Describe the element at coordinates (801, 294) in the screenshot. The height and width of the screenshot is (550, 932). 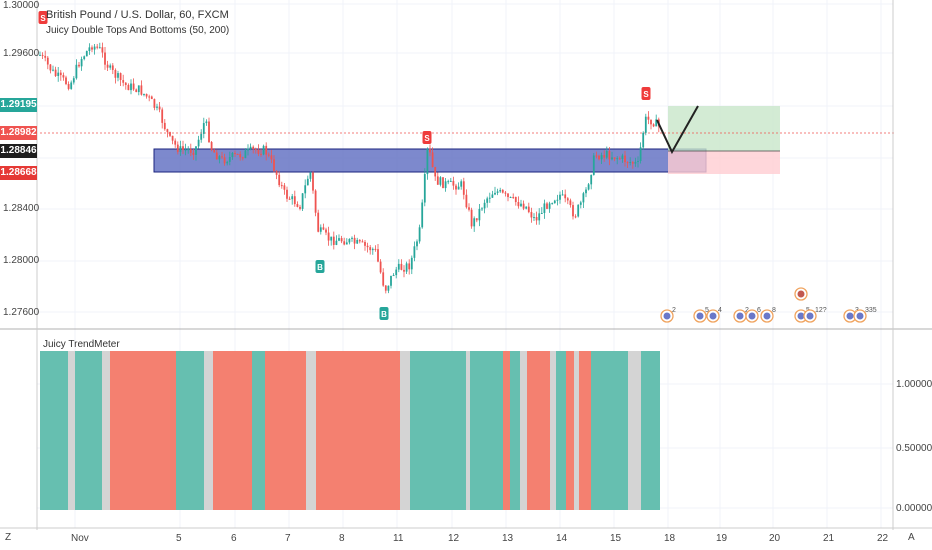
I see `economic-event-flag` at that location.